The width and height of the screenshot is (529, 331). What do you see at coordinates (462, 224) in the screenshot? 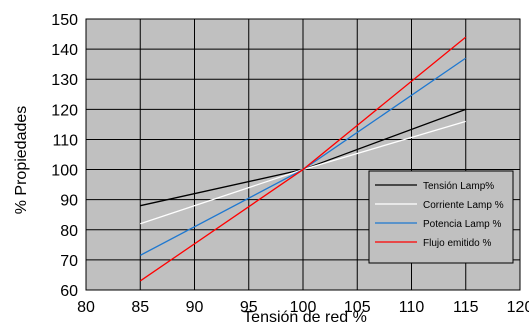
I see `legend-label: Potencia Lamp %` at bounding box center [462, 224].